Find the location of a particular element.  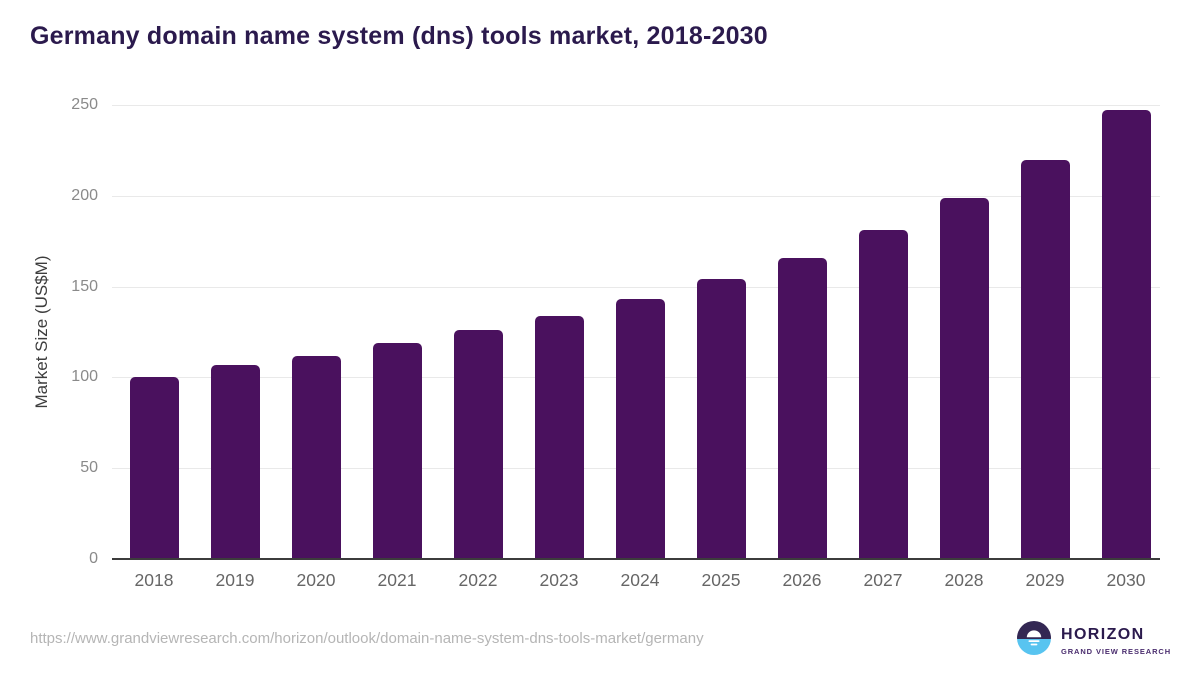

bar-2028 is located at coordinates (964, 378).